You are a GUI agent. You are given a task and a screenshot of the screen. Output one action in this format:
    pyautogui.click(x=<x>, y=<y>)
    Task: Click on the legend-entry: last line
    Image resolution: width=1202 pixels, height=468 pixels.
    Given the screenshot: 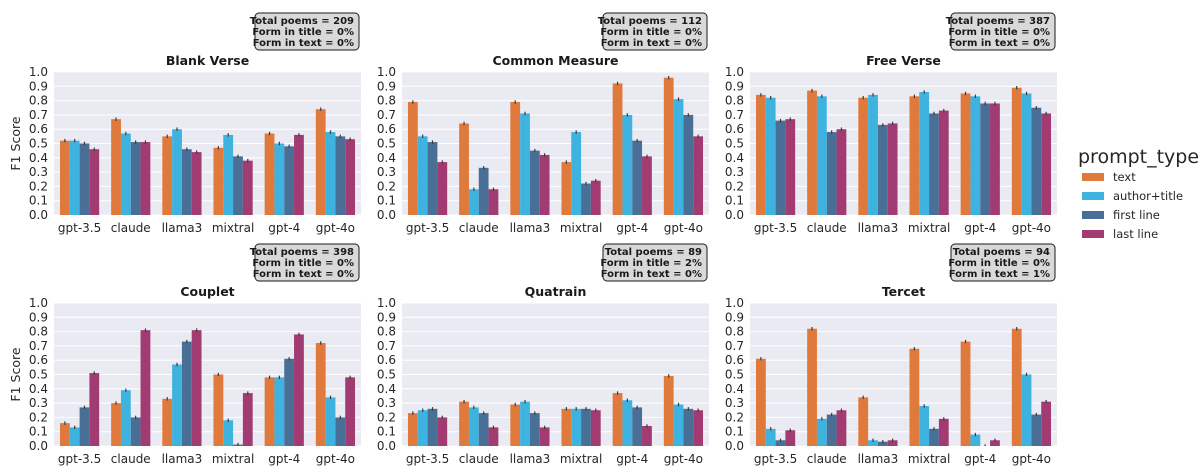 What is the action you would take?
    pyautogui.click(x=1135, y=234)
    